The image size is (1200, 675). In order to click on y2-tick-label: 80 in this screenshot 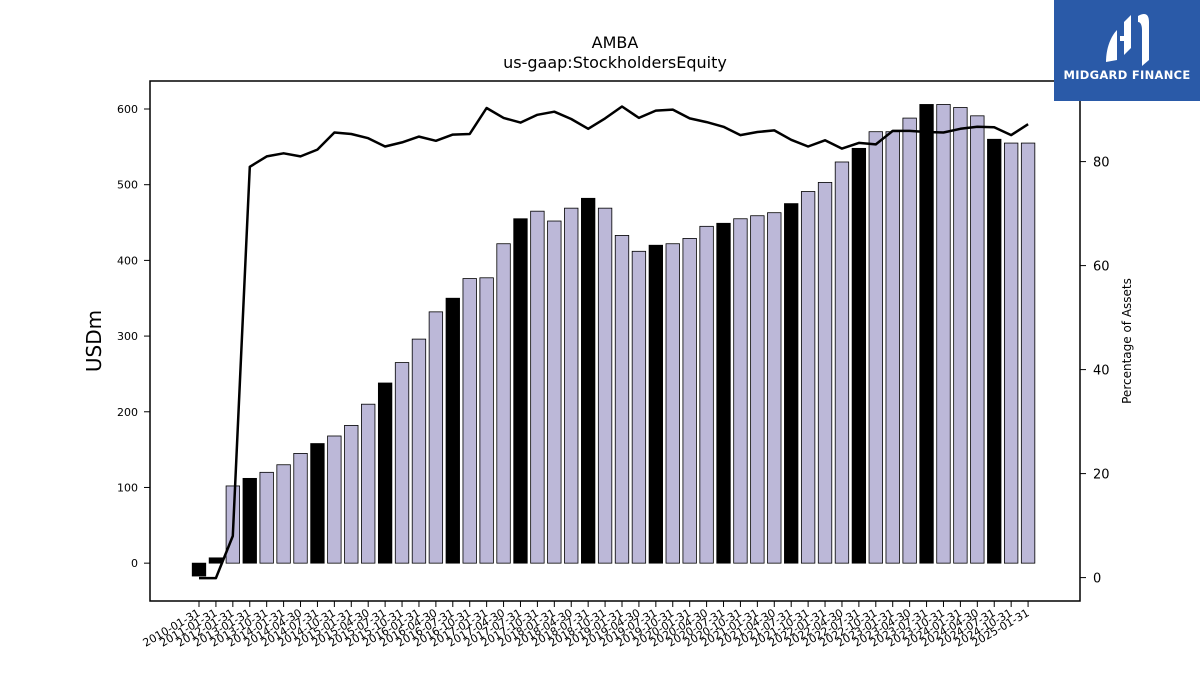, I will do `click(1101, 163)`.